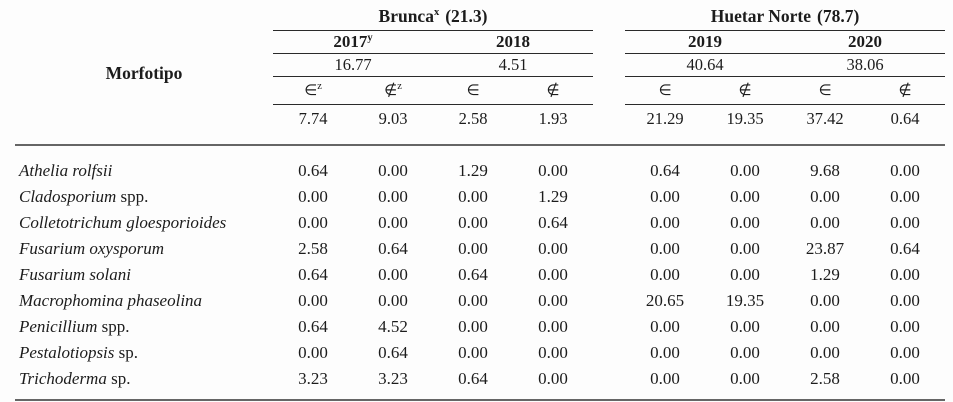 Image resolution: width=953 pixels, height=402 pixels. What do you see at coordinates (144, 74) in the screenshot?
I see `morphotype-column-header: Morfotipo` at bounding box center [144, 74].